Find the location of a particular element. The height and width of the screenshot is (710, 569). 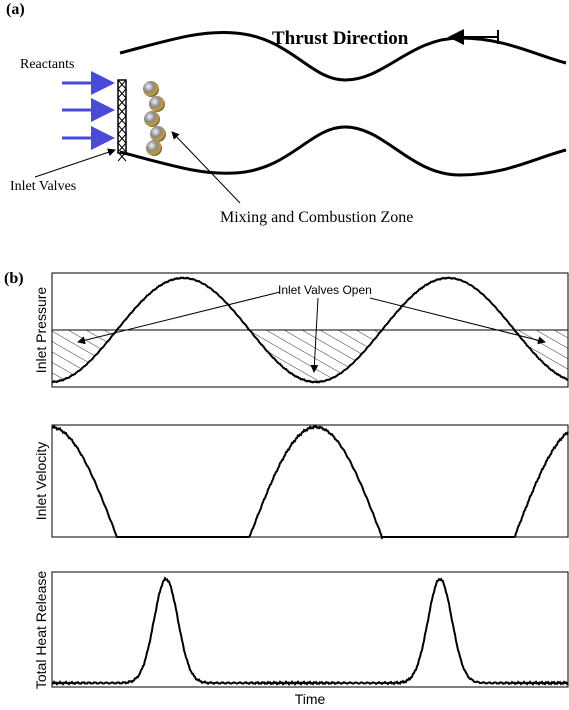

inlet-valves is located at coordinates (122, 120).